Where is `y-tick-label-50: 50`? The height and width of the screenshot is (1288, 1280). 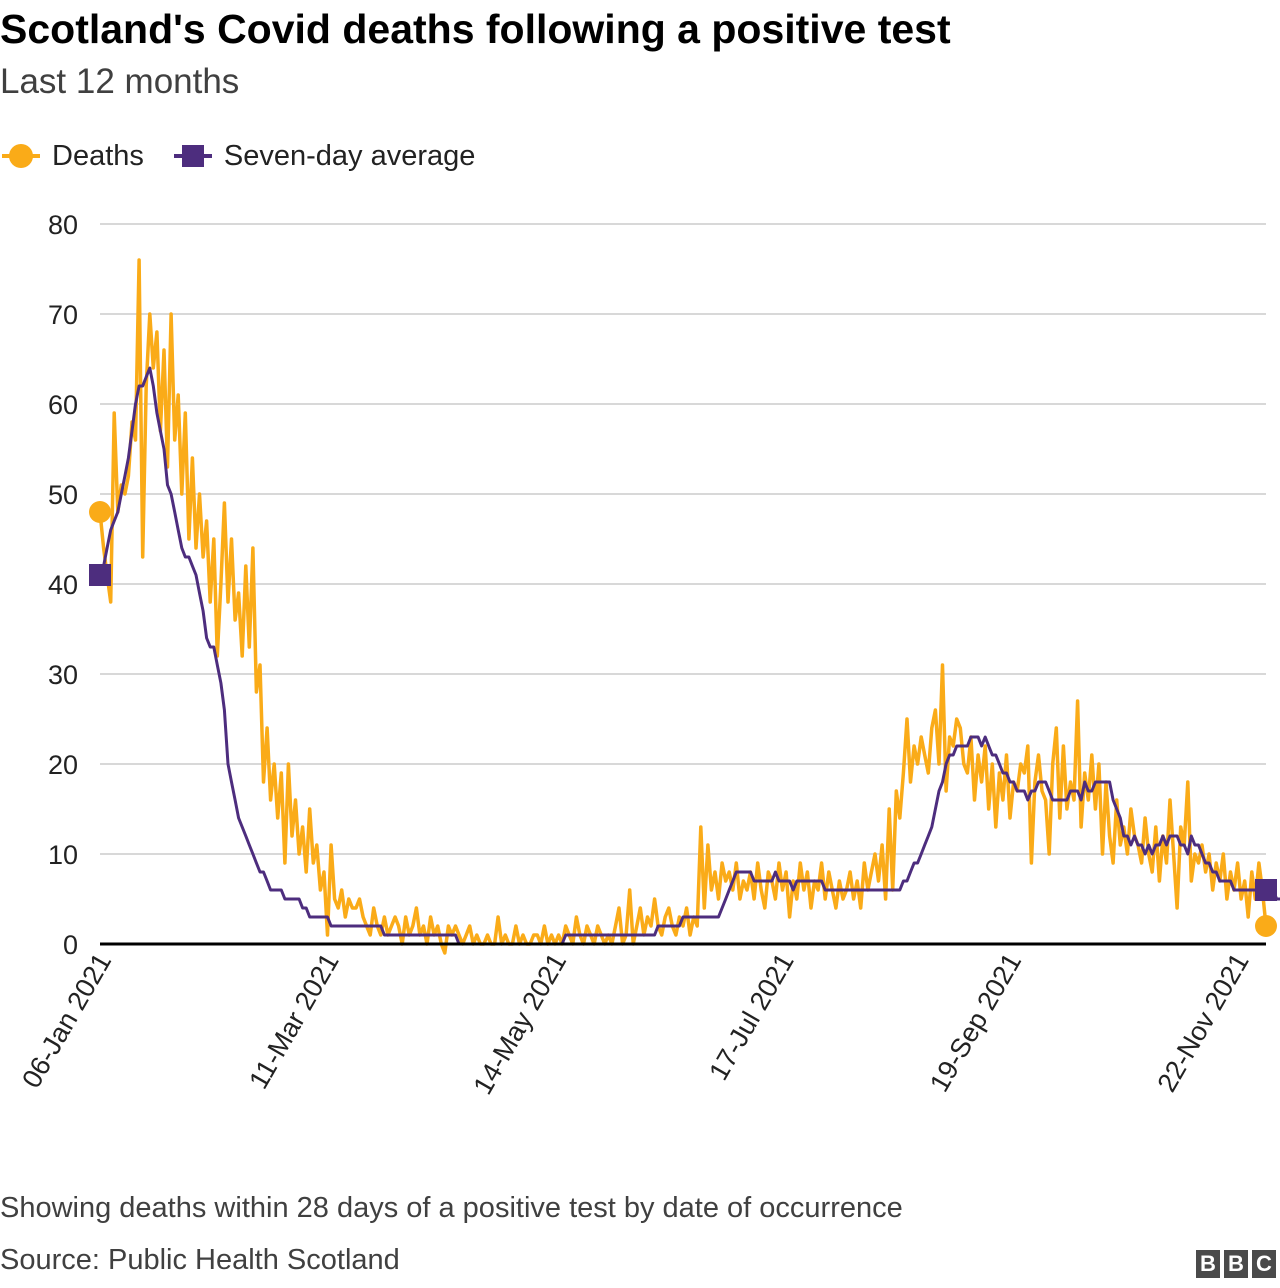
y-tick-label-50: 50 is located at coordinates (63, 495).